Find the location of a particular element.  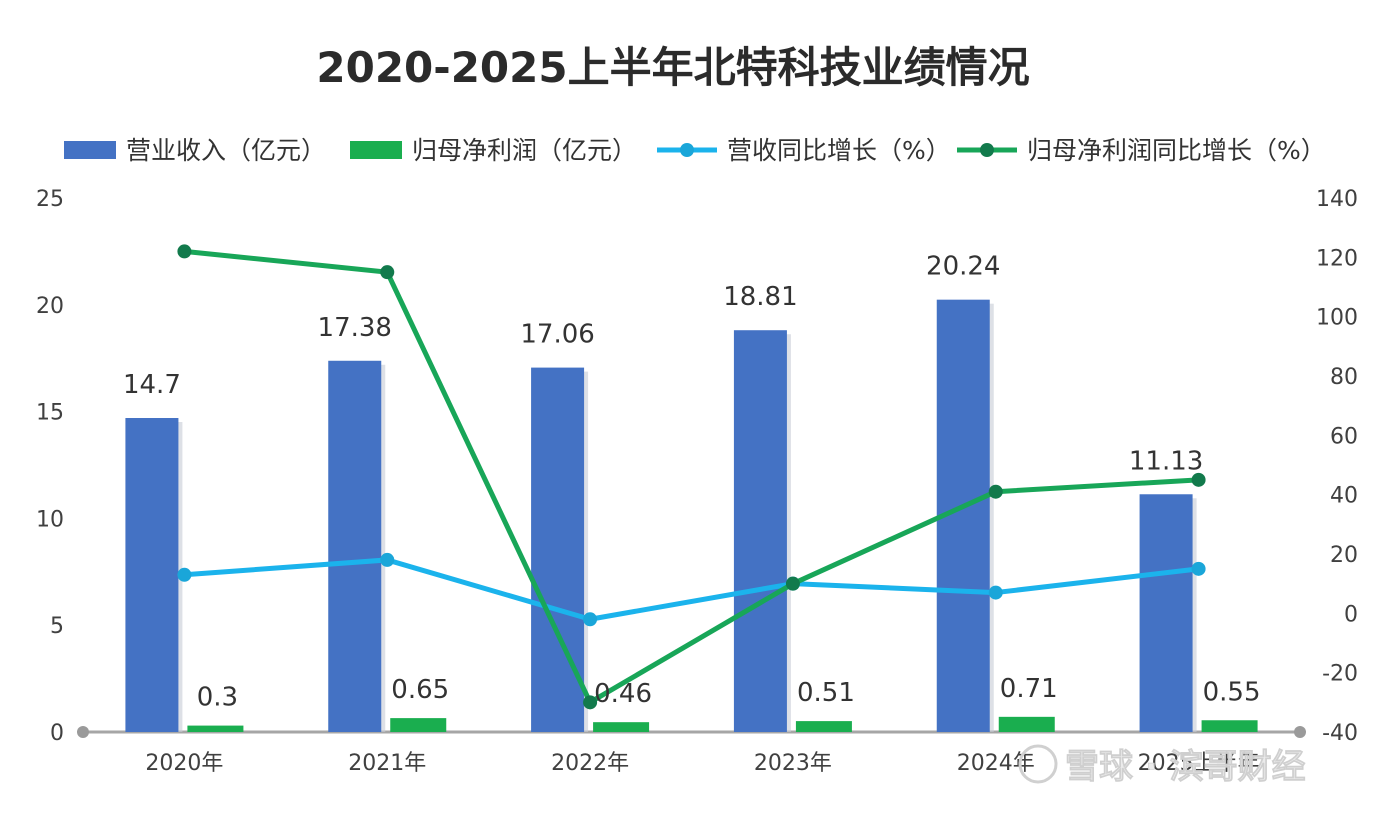

chart-title: 2020-2025上半年北特科技业绩情况 is located at coordinates (672, 67).